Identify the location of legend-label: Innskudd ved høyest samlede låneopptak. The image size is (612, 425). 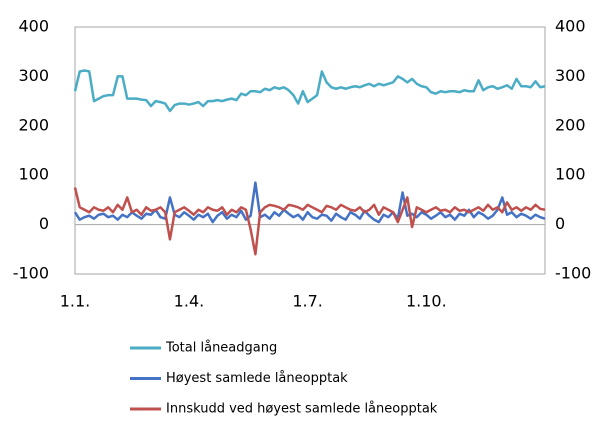
(302, 409).